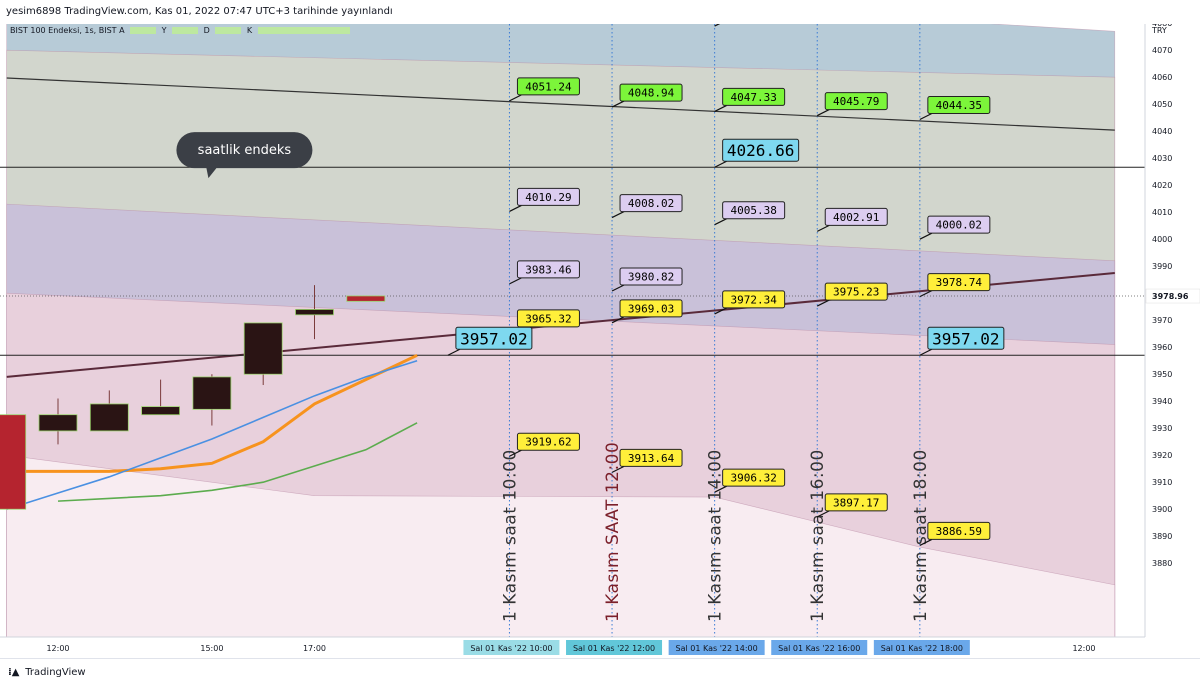 The height and width of the screenshot is (687, 1200). I want to click on y-tick-9: 3990, so click(1162, 266).